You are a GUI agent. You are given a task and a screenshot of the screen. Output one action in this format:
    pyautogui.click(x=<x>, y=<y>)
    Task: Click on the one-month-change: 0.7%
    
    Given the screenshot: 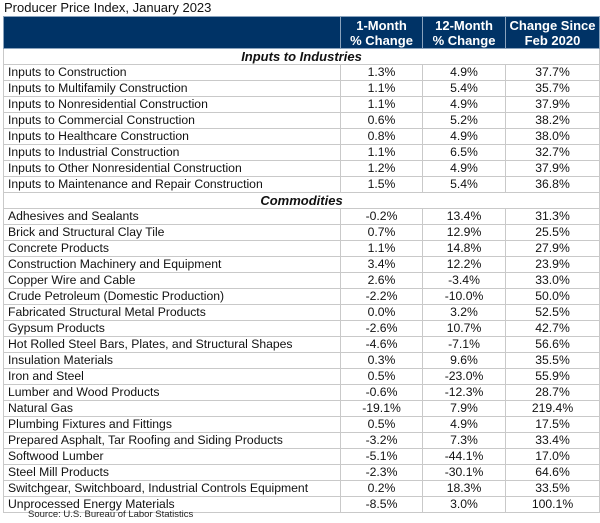 What is the action you would take?
    pyautogui.click(x=381, y=232)
    